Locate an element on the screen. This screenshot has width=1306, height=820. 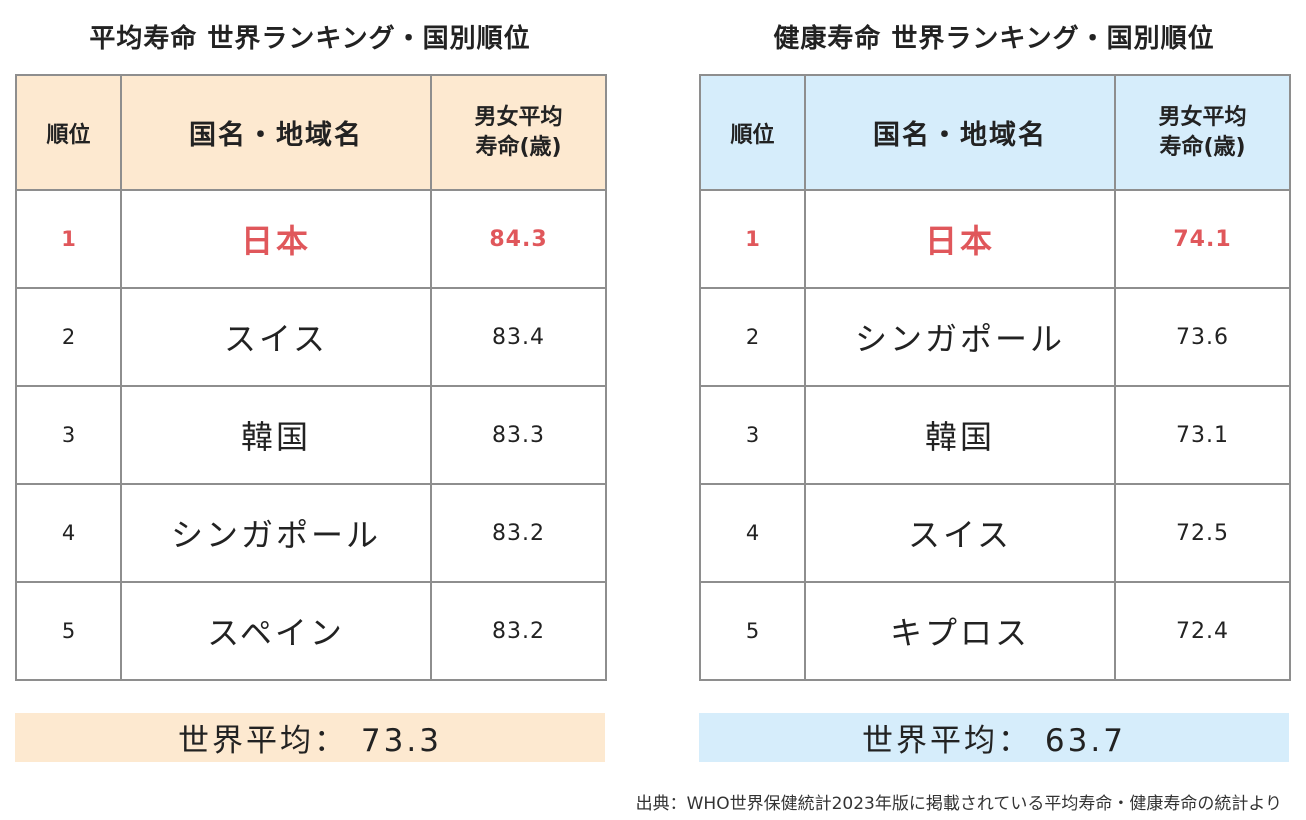
value-cell: 72.5 is located at coordinates (1202, 533).